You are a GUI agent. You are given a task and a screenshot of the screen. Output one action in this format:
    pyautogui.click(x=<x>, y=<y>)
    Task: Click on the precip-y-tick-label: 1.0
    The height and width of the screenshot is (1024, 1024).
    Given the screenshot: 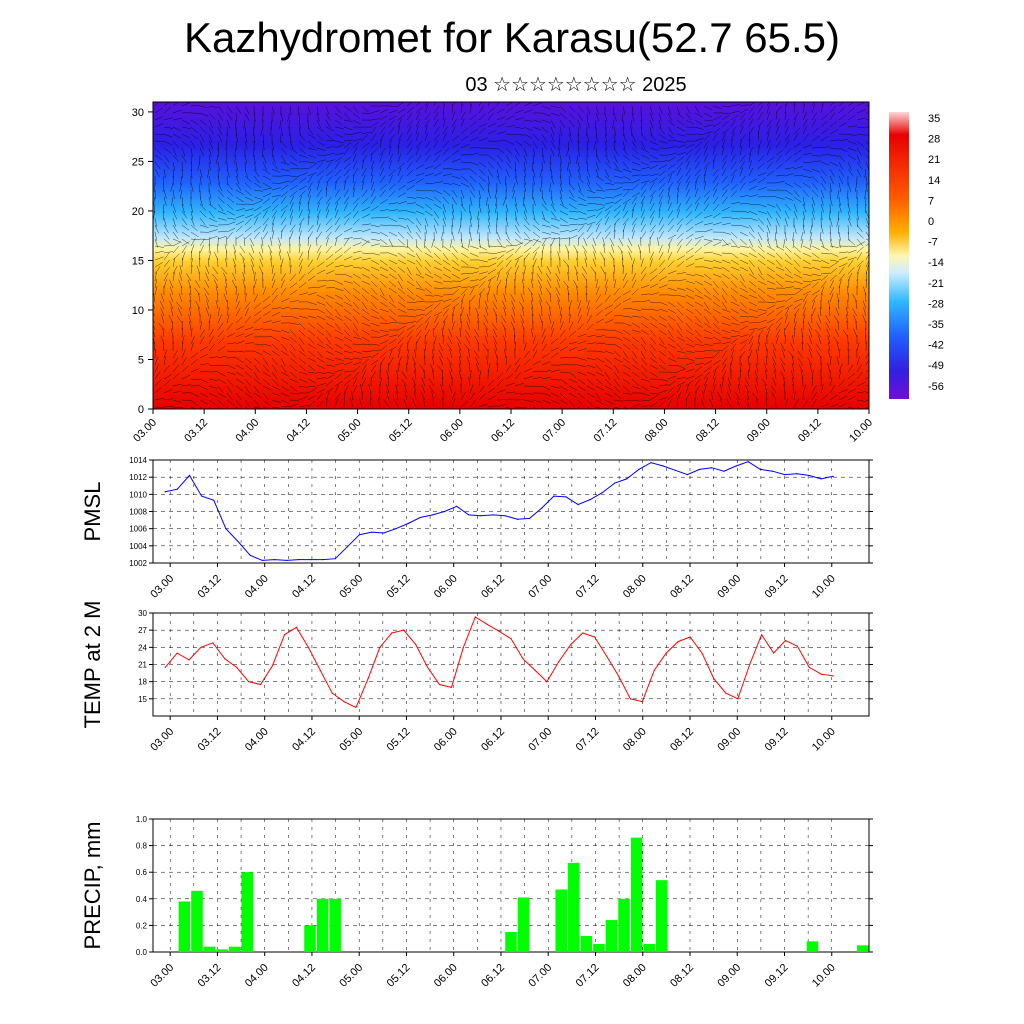 What is the action you would take?
    pyautogui.click(x=142, y=819)
    